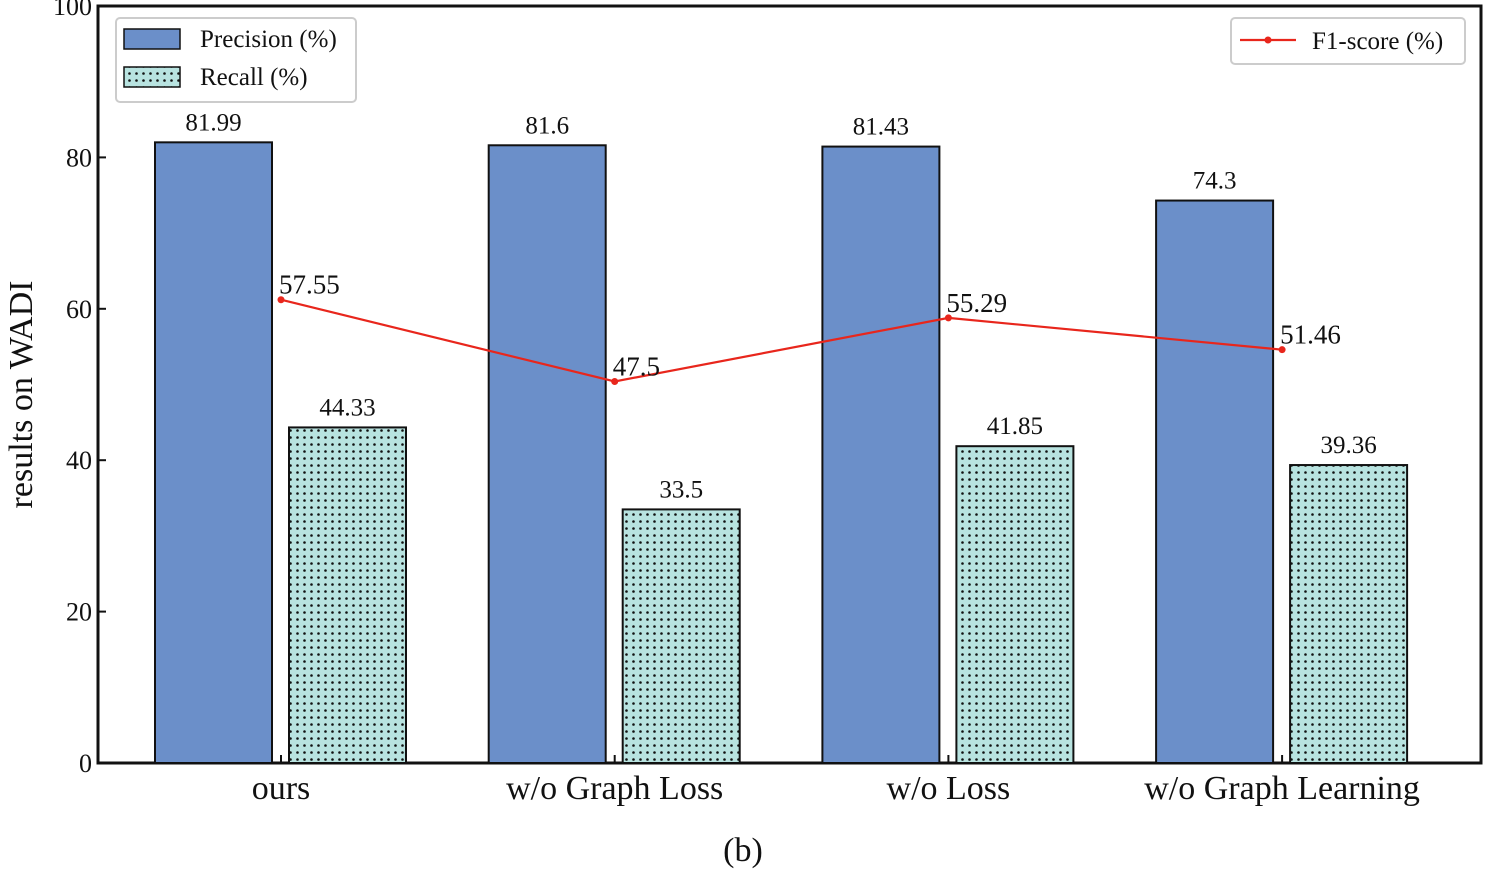  I want to click on recall-value-label: 44.33, so click(347, 407).